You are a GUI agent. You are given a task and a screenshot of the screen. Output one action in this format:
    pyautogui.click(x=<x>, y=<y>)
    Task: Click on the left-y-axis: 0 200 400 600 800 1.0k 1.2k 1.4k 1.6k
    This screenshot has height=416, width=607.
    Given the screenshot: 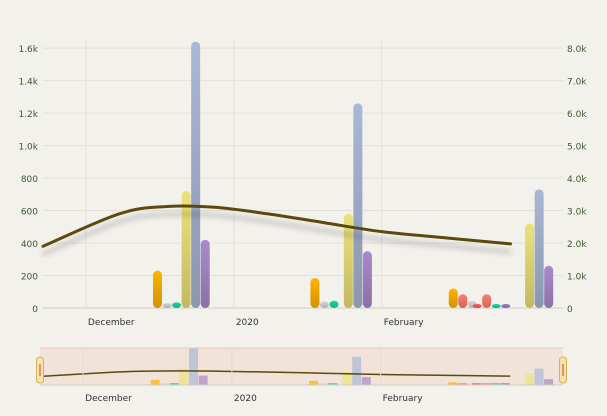 What is the action you would take?
    pyautogui.click(x=28, y=180)
    